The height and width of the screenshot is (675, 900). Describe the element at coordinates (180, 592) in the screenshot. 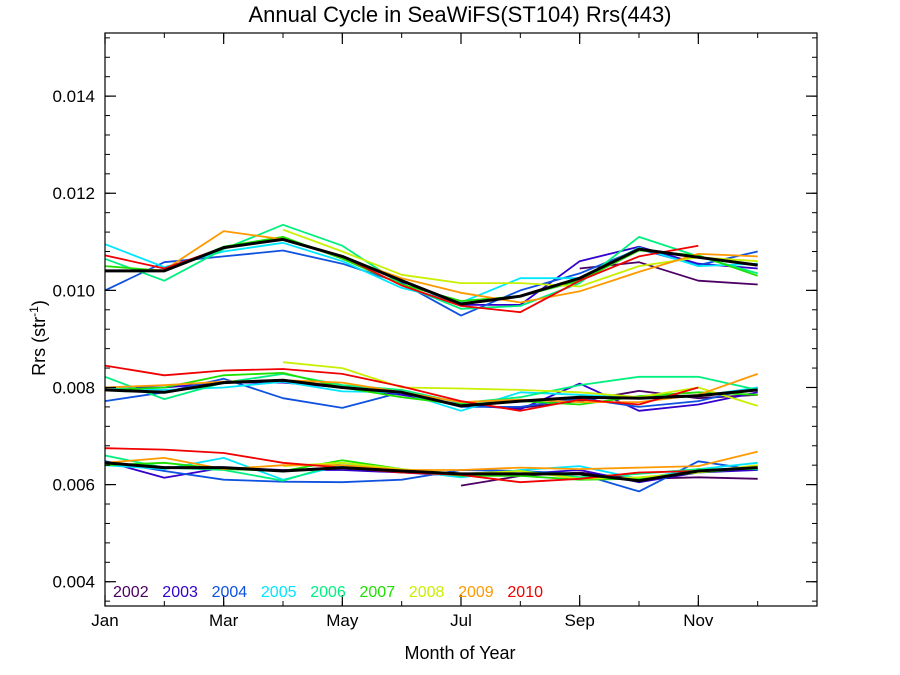

I see `legend-entry-2003: 2003` at that location.